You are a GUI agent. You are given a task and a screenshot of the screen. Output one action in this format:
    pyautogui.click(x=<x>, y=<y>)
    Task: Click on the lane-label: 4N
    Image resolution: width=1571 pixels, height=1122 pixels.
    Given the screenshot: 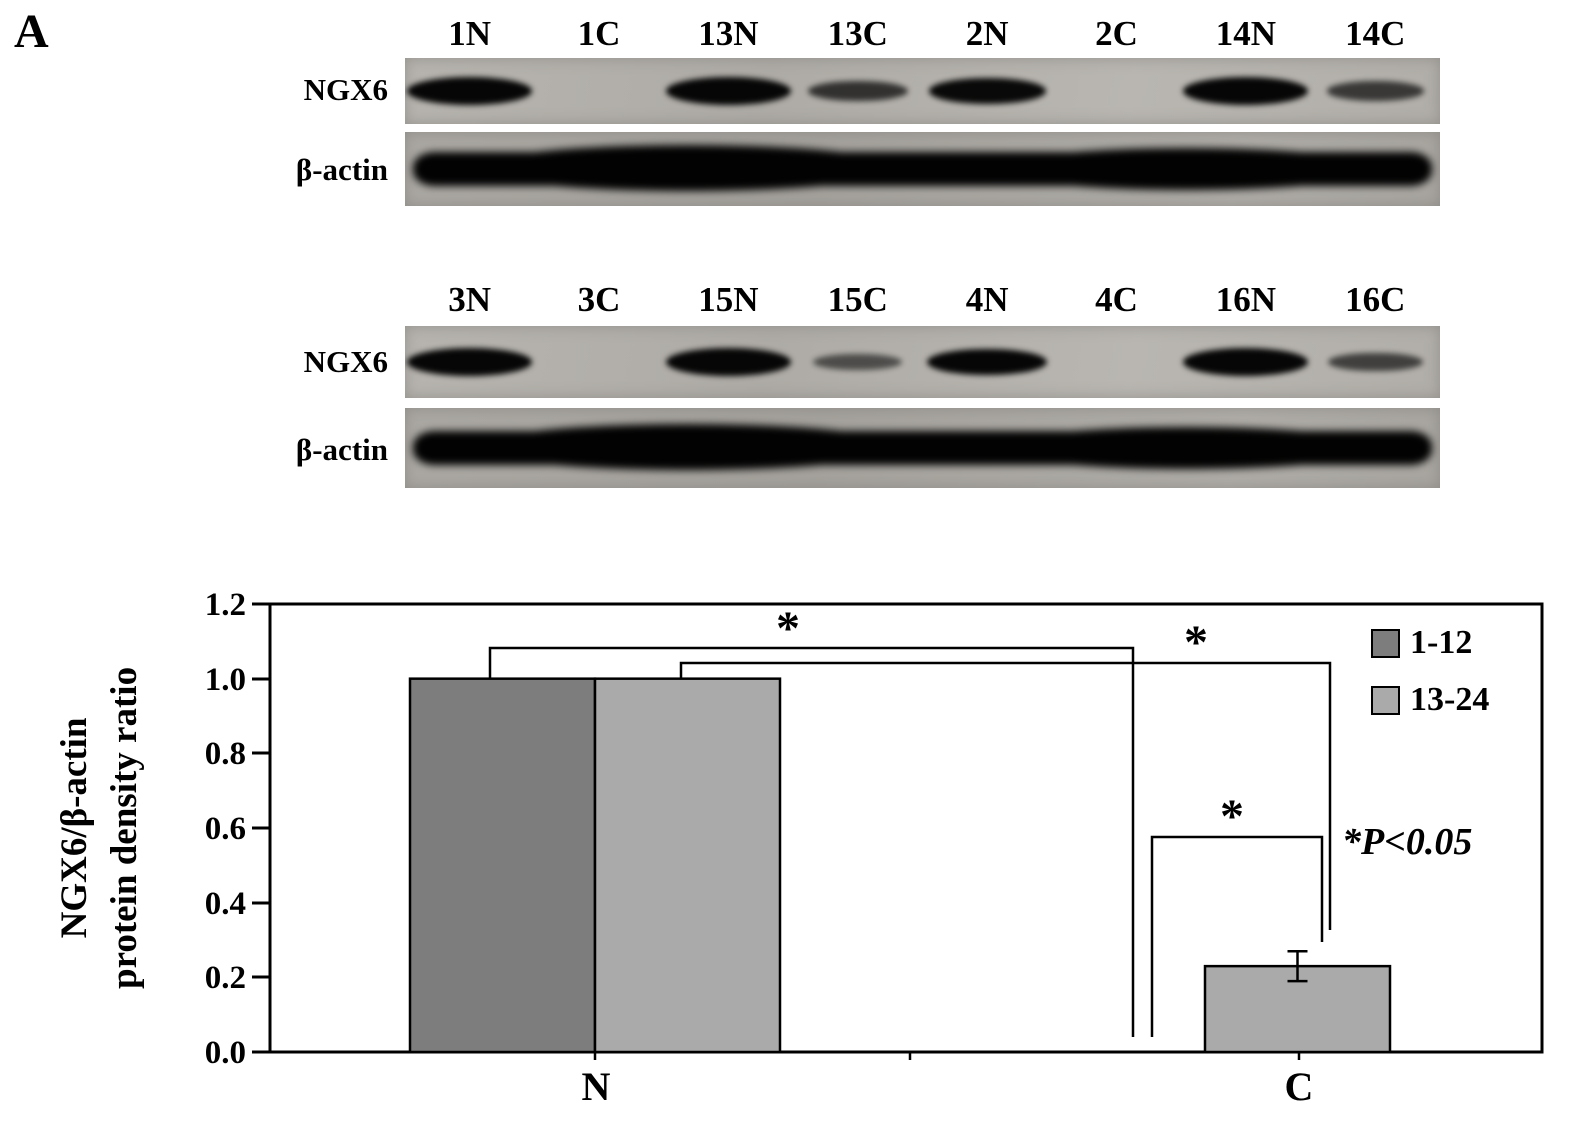 What is the action you would take?
    pyautogui.click(x=987, y=299)
    